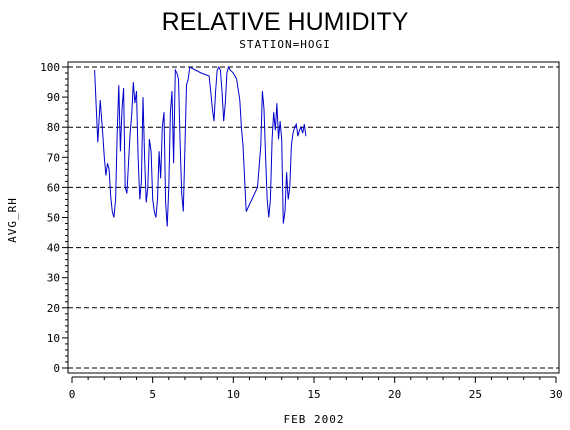 This screenshot has height=430, width=570. Describe the element at coordinates (394, 394) in the screenshot. I see `x-tick-label: 20` at that location.